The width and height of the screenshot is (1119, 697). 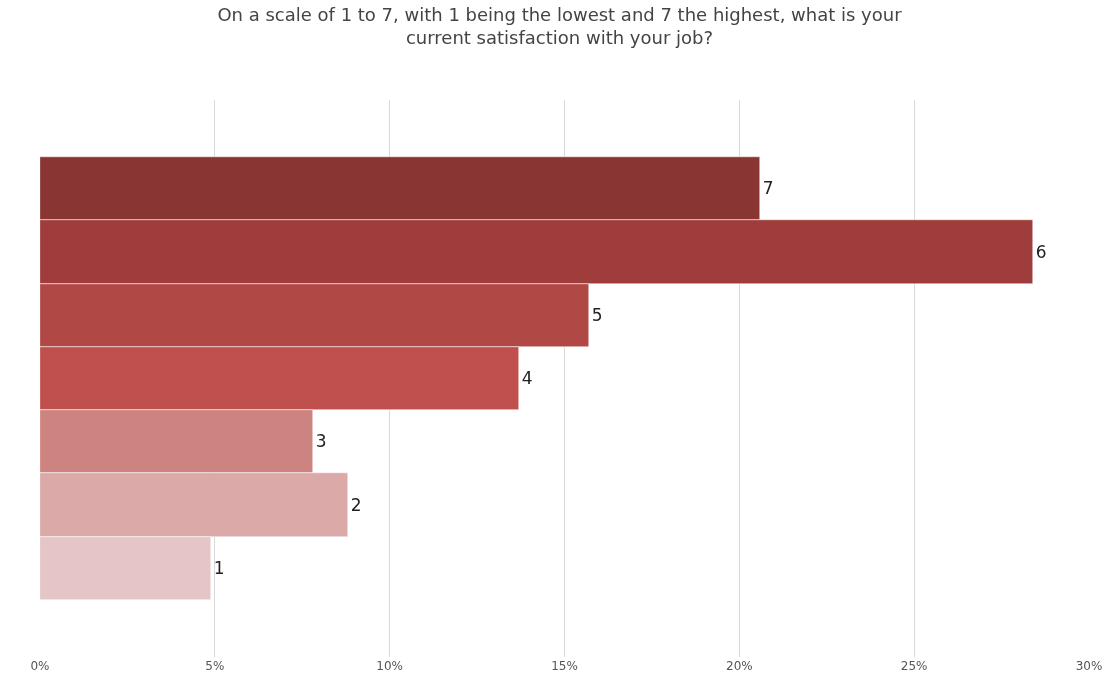 I want to click on x-tick-label: 25%, so click(x=914, y=666).